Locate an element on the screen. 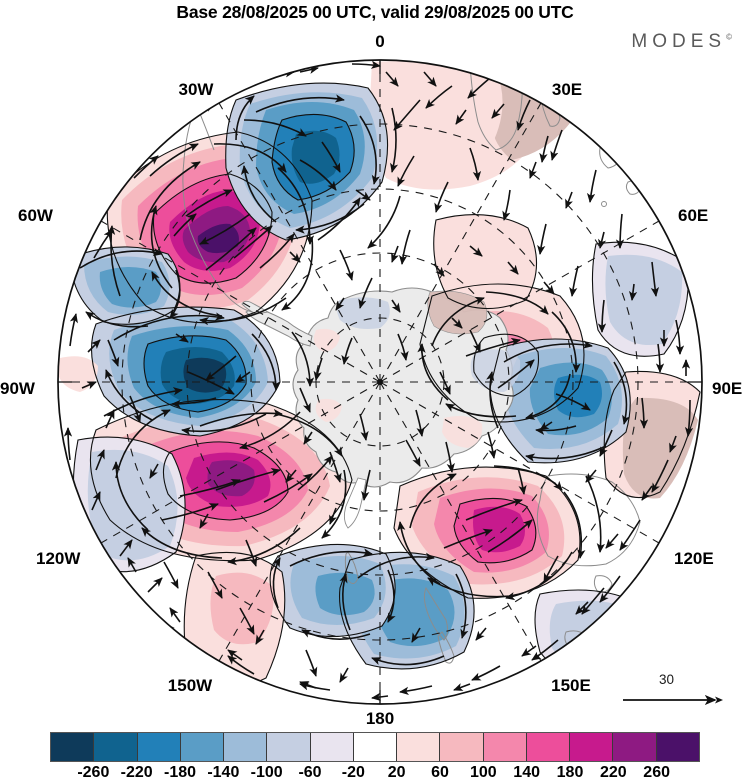 The width and height of the screenshot is (750, 784). colorbar-tick-label: -220 is located at coordinates (136, 772).